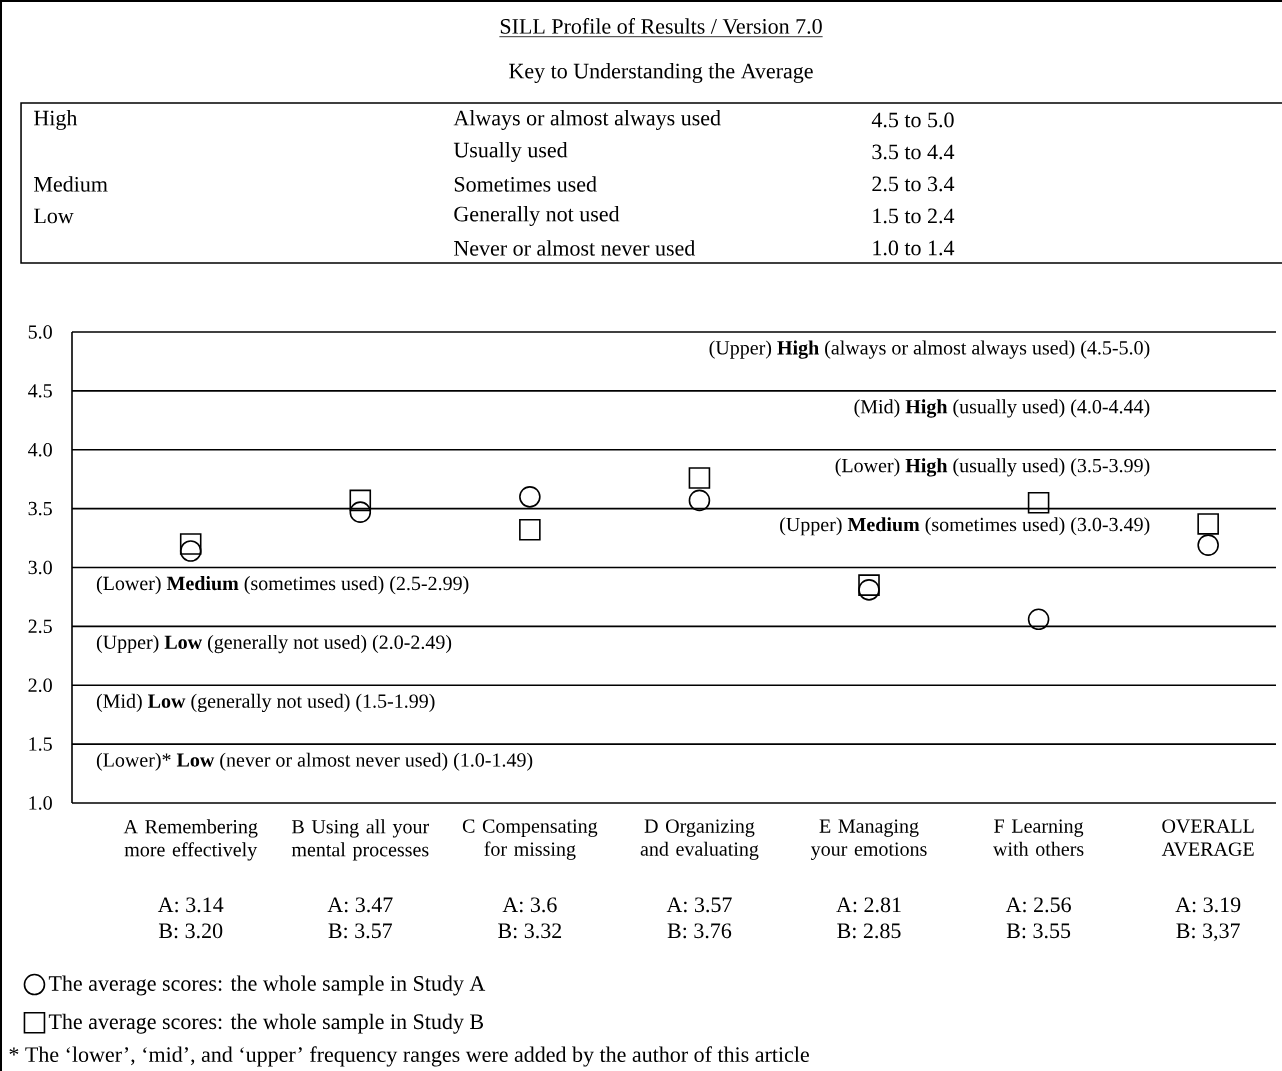 Image resolution: width=1282 pixels, height=1071 pixels. What do you see at coordinates (965, 526) in the screenshot?
I see `annotation: (Upper) Medium (sometimes used) (3.0-3.49)` at bounding box center [965, 526].